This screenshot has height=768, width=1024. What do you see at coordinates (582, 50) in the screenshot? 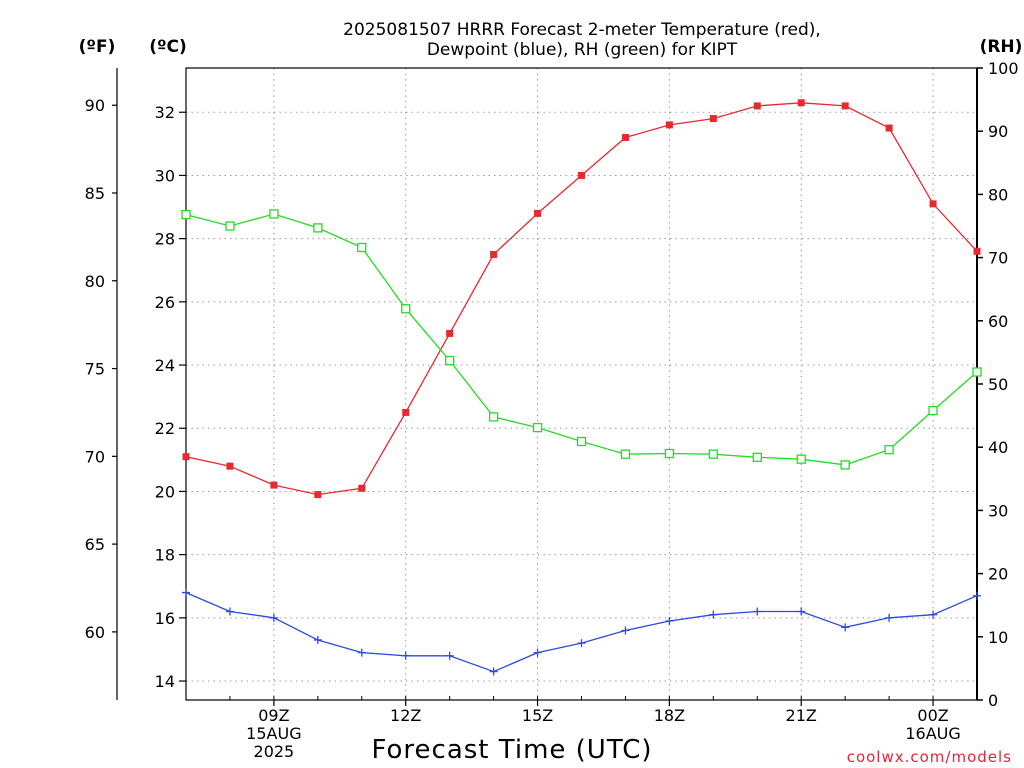
I see `chart-title-line-2: Dewpoint (blue), RH (green) for KIPT` at bounding box center [582, 50].